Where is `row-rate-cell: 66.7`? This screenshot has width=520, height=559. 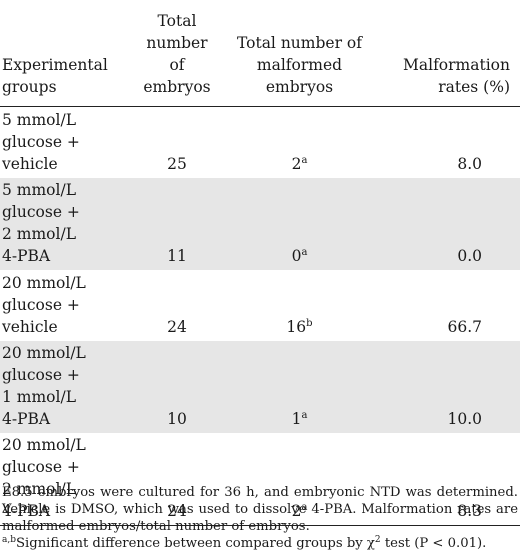 row-rate-cell: 66.7 is located at coordinates (464, 326).